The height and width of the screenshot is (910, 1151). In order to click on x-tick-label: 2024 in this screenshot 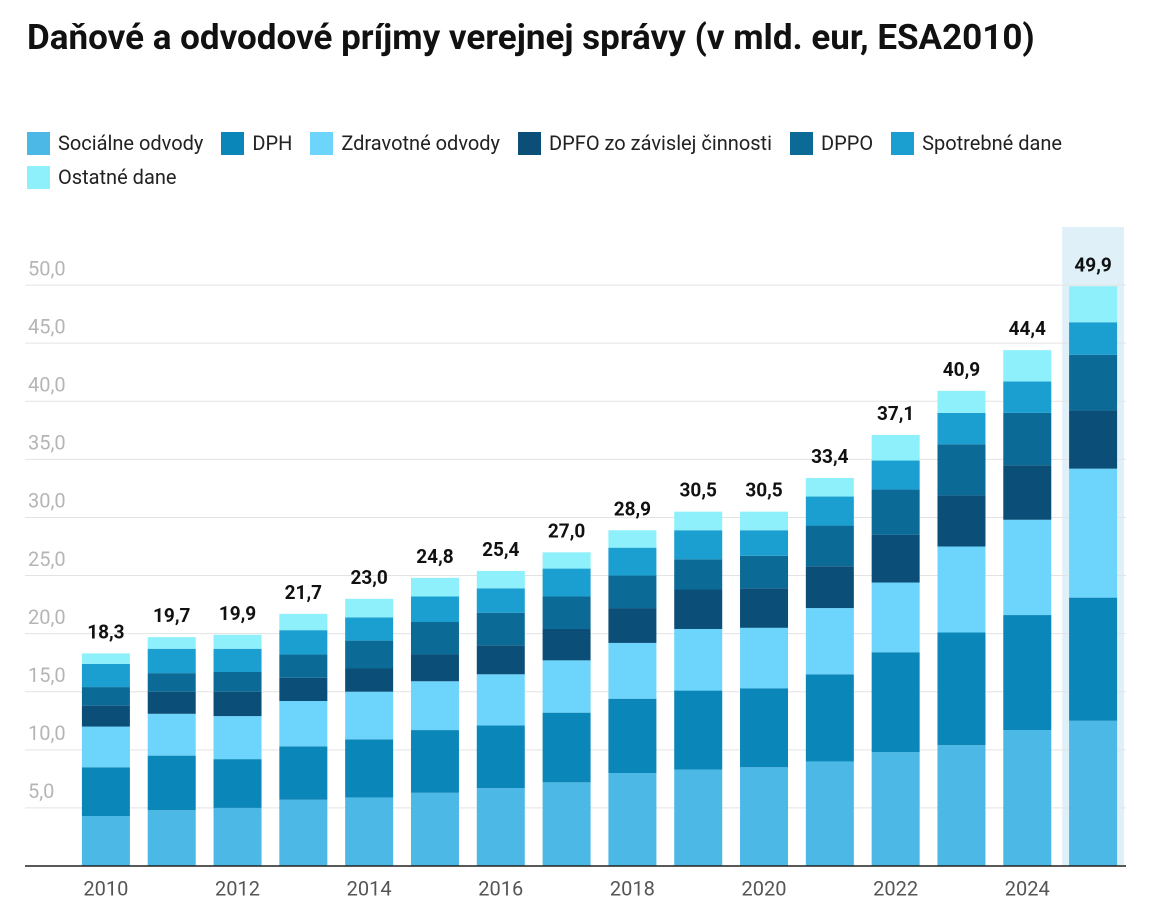, I will do `click(1027, 888)`.